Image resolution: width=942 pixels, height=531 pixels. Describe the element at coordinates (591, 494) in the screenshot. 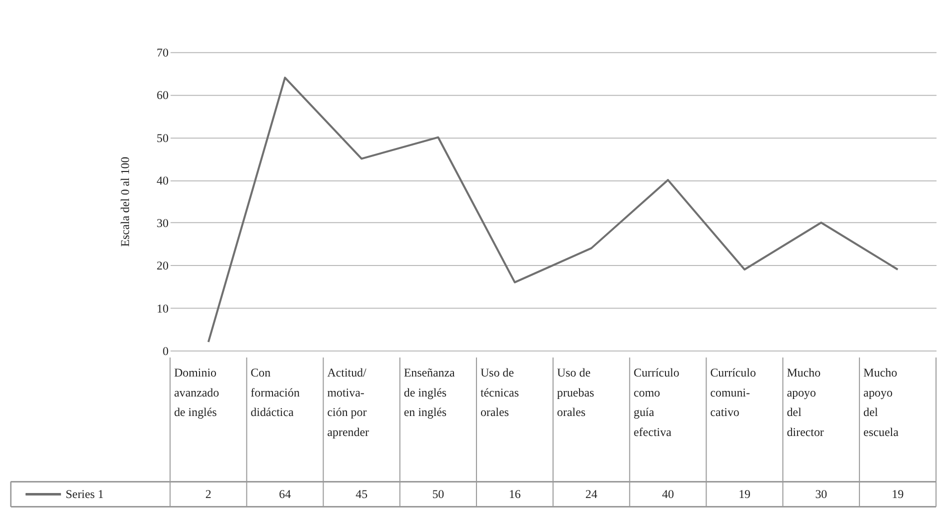

I see `data-label: 24` at that location.